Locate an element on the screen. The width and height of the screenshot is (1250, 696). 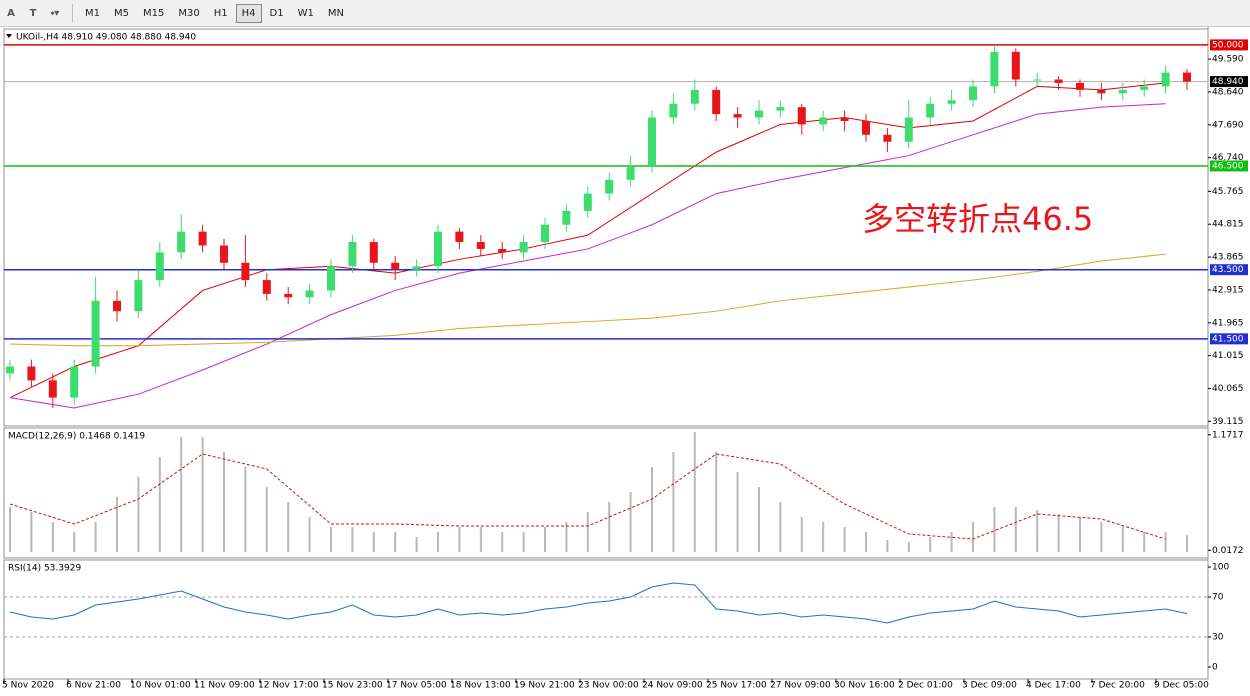
timeframe-button: D1 is located at coordinates (276, 13).